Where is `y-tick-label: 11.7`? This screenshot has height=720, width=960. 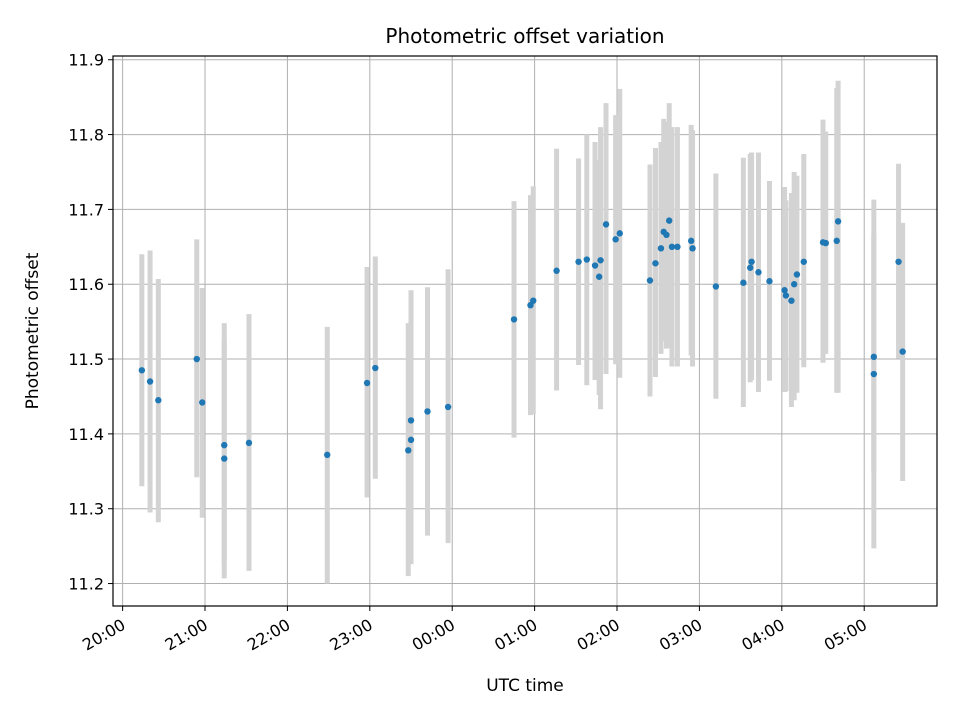 y-tick-label: 11.7 is located at coordinates (86, 209).